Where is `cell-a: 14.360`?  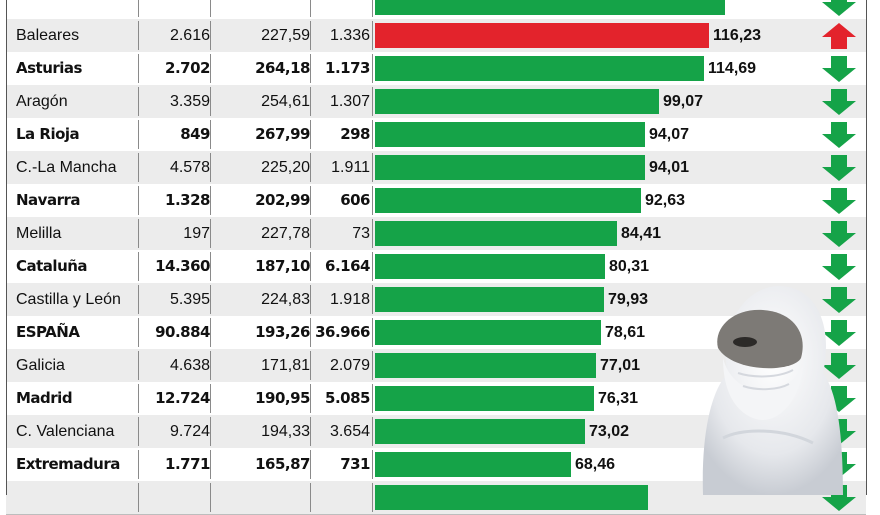 cell-a: 14.360 is located at coordinates (182, 266).